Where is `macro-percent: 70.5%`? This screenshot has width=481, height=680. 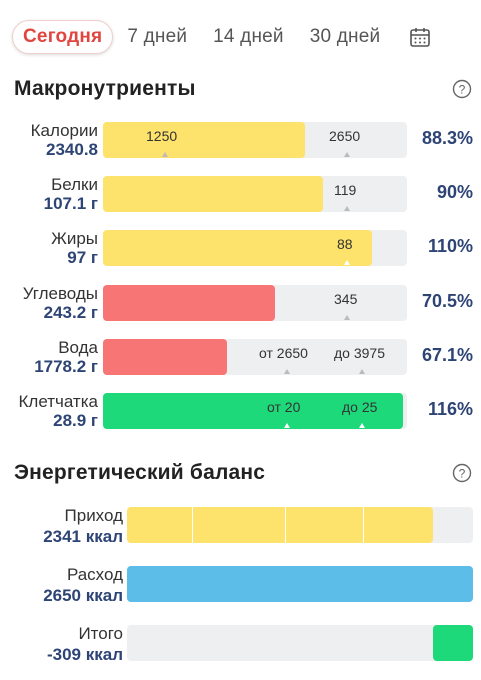 macro-percent: 70.5% is located at coordinates (447, 301).